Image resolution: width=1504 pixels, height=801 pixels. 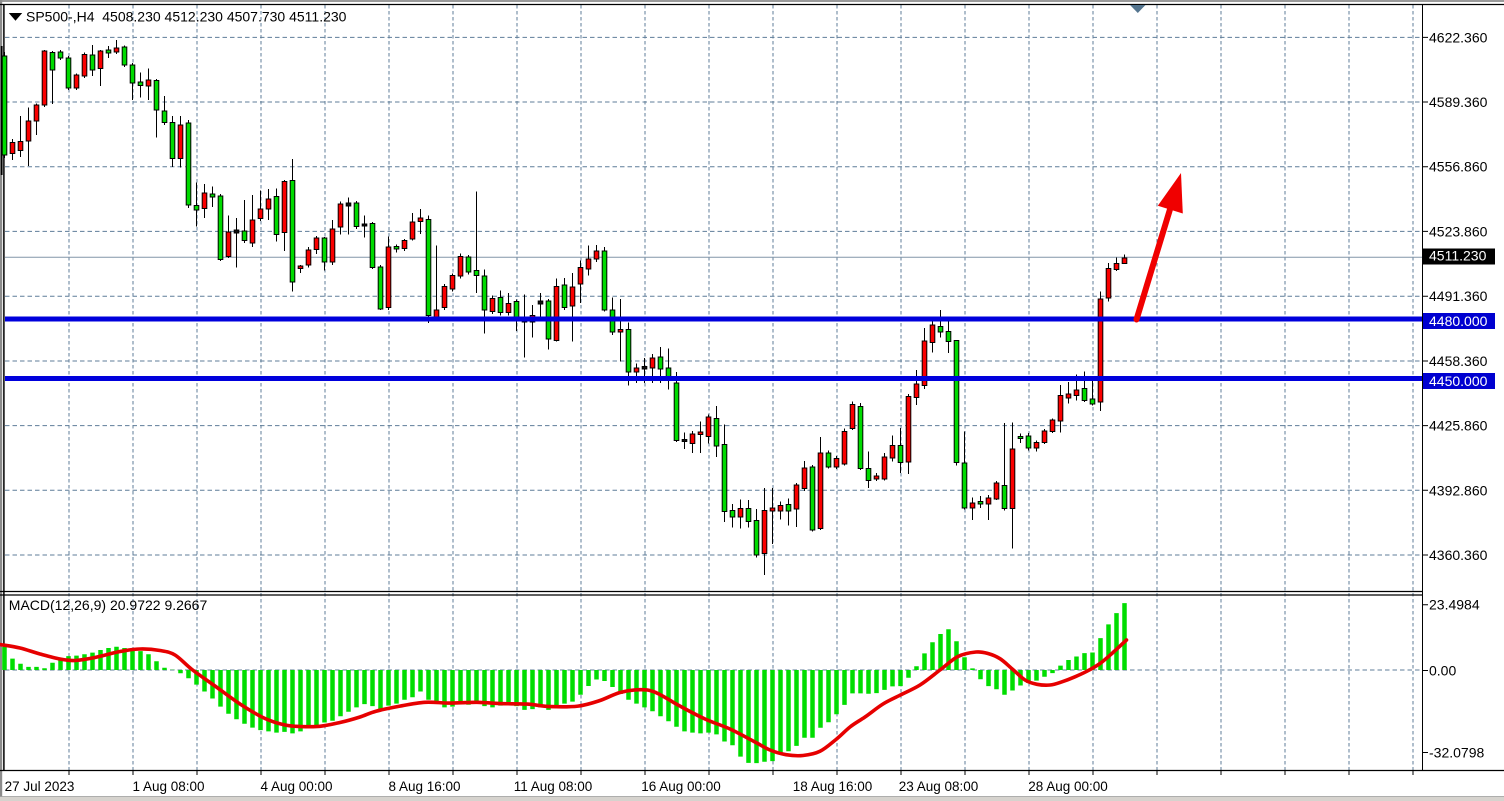 I want to click on svg-text: 4458.360, so click(x=1458, y=361).